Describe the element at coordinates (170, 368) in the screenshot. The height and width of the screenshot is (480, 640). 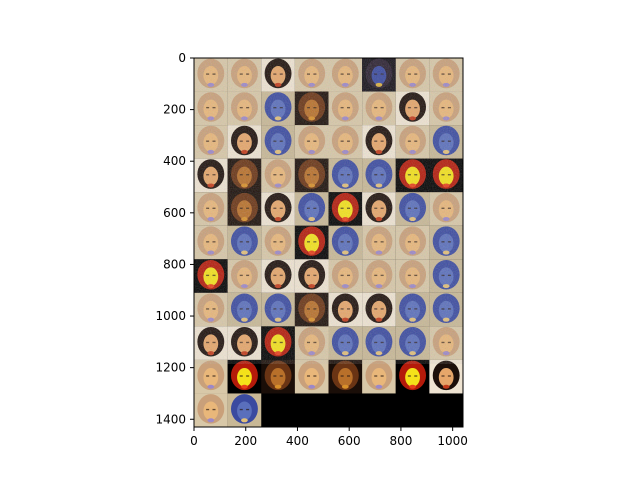
I see `y-tick-label: 1200` at that location.